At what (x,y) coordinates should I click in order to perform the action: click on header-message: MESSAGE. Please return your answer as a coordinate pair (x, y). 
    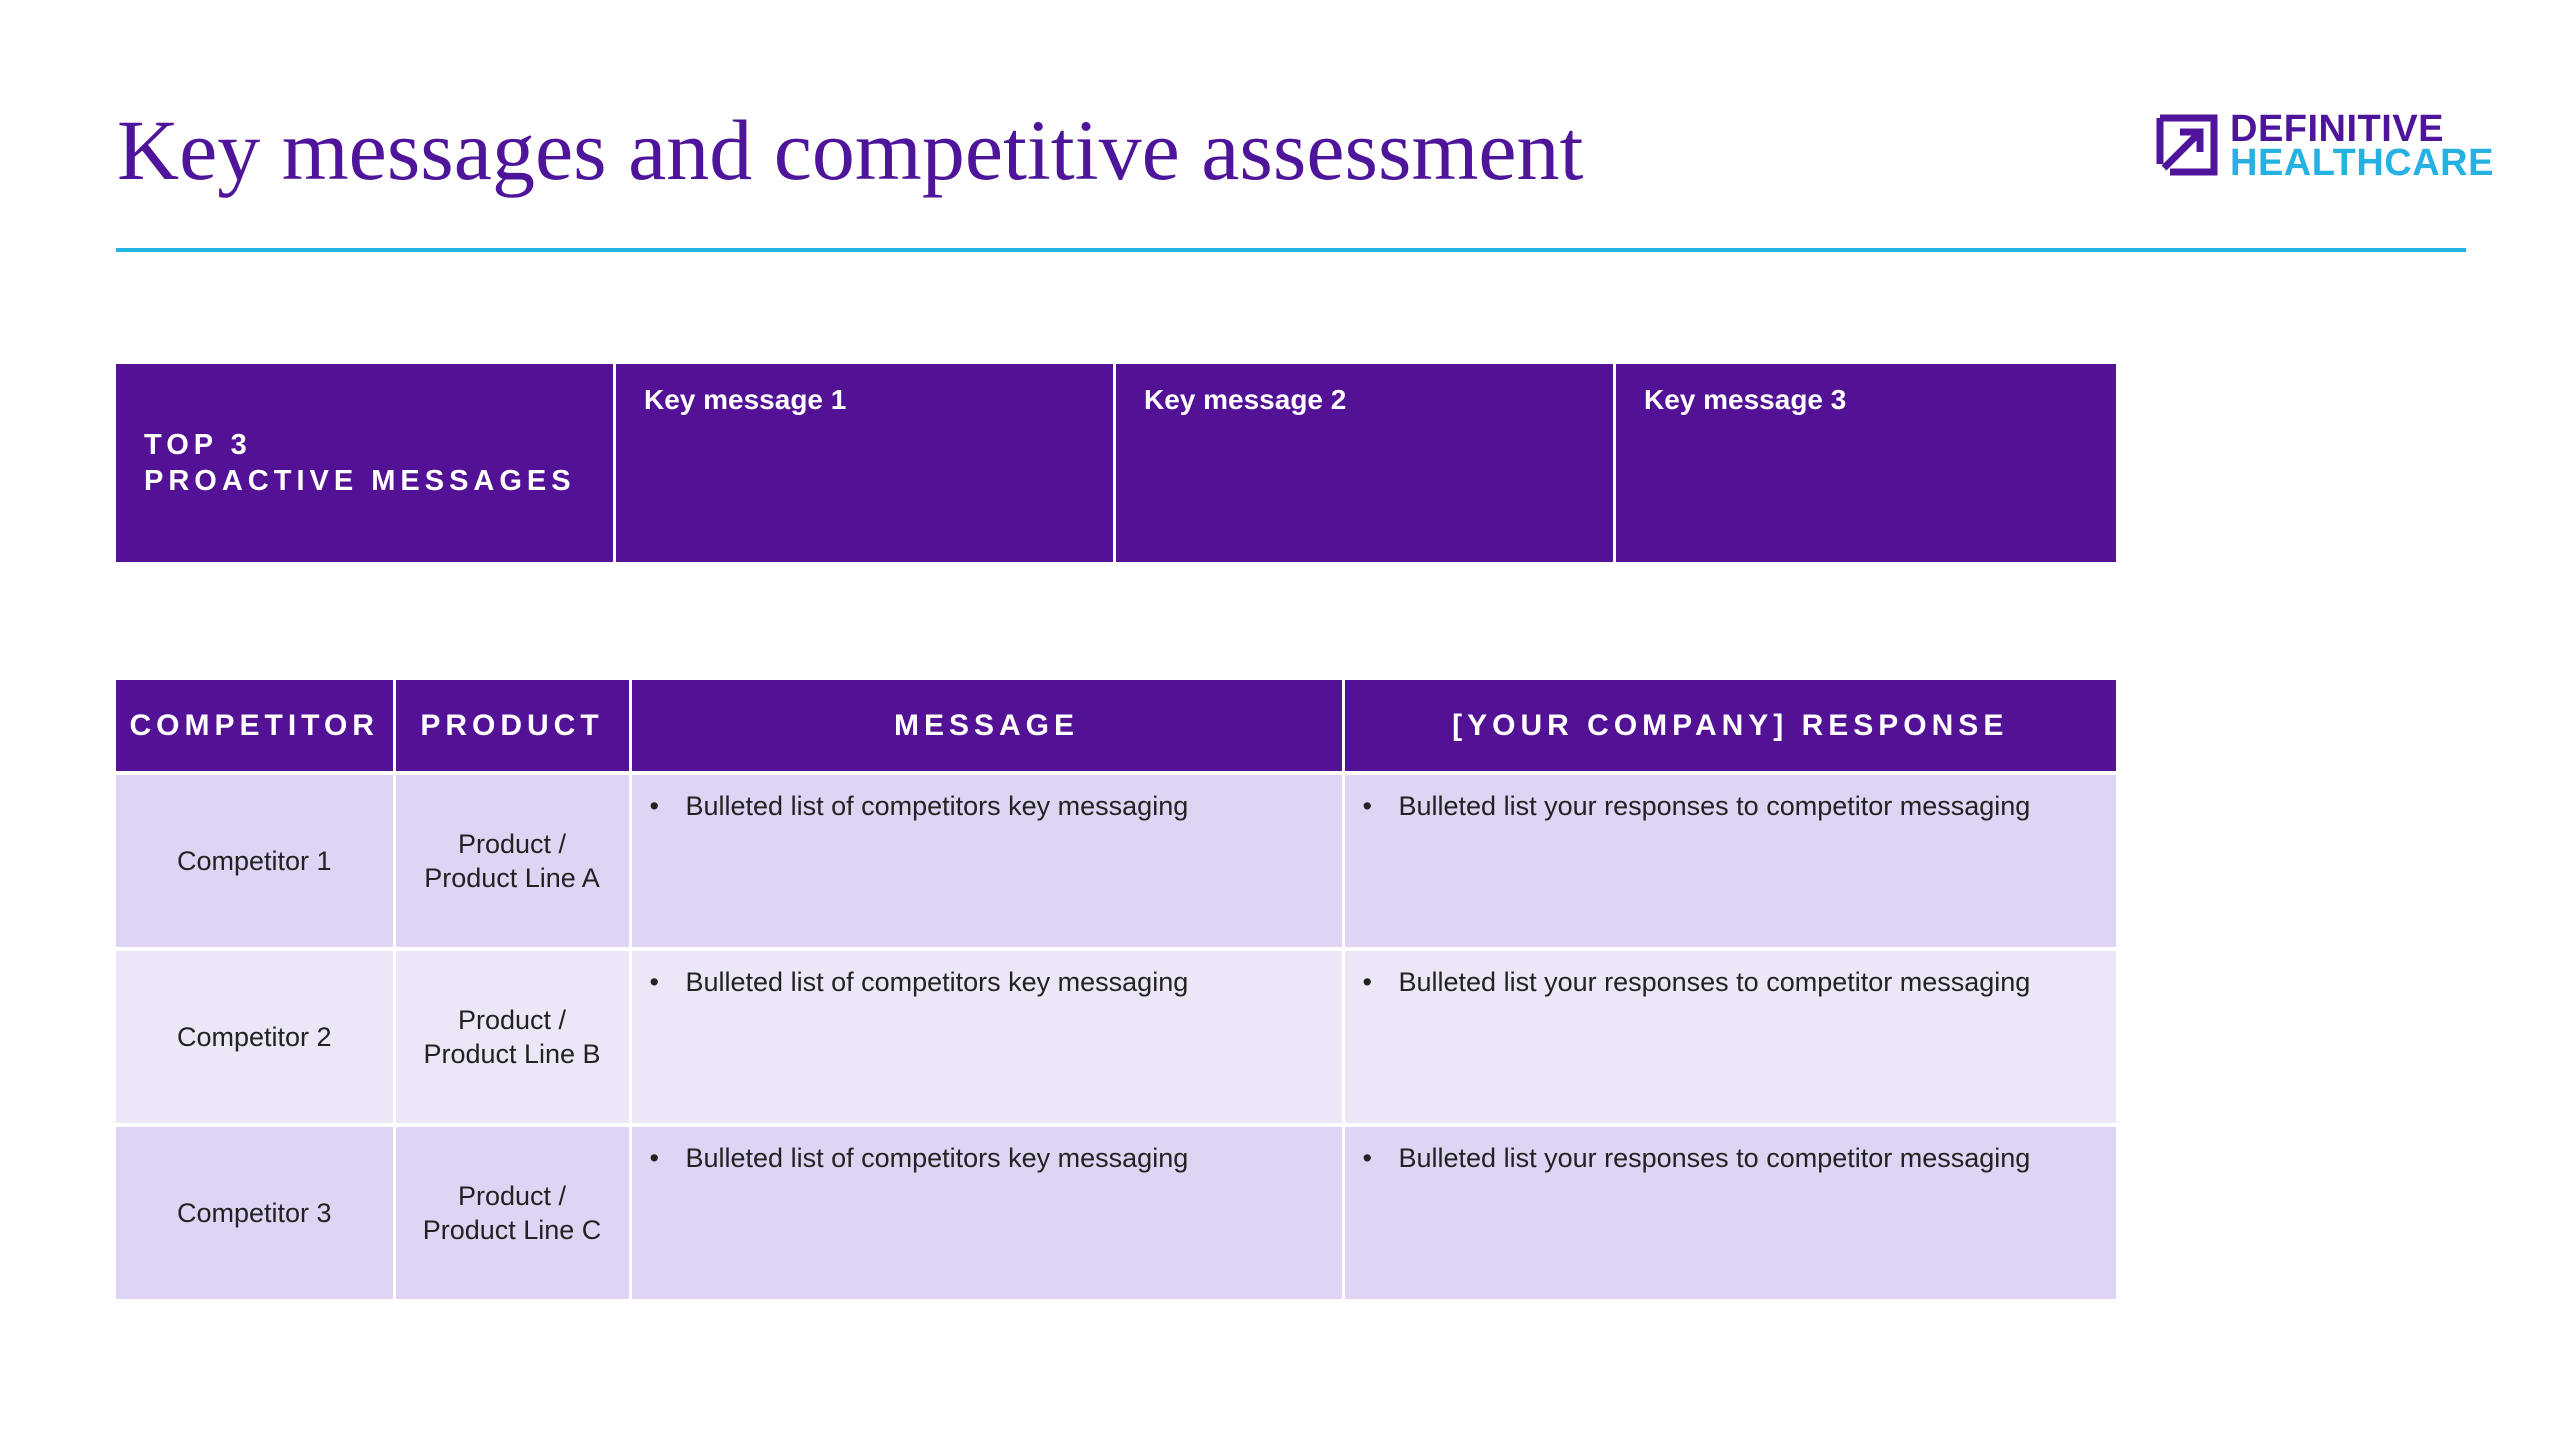
    Looking at the image, I should click on (987, 726).